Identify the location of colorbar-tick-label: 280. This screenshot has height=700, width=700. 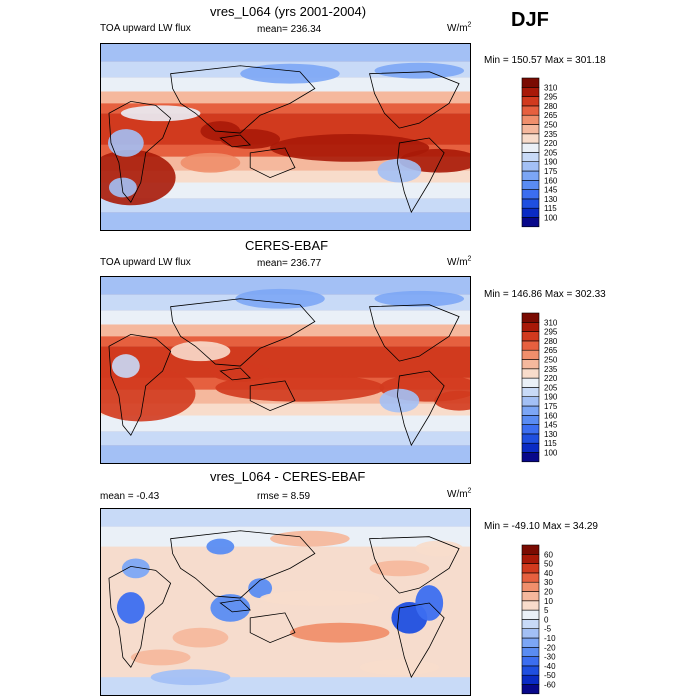
(551, 106).